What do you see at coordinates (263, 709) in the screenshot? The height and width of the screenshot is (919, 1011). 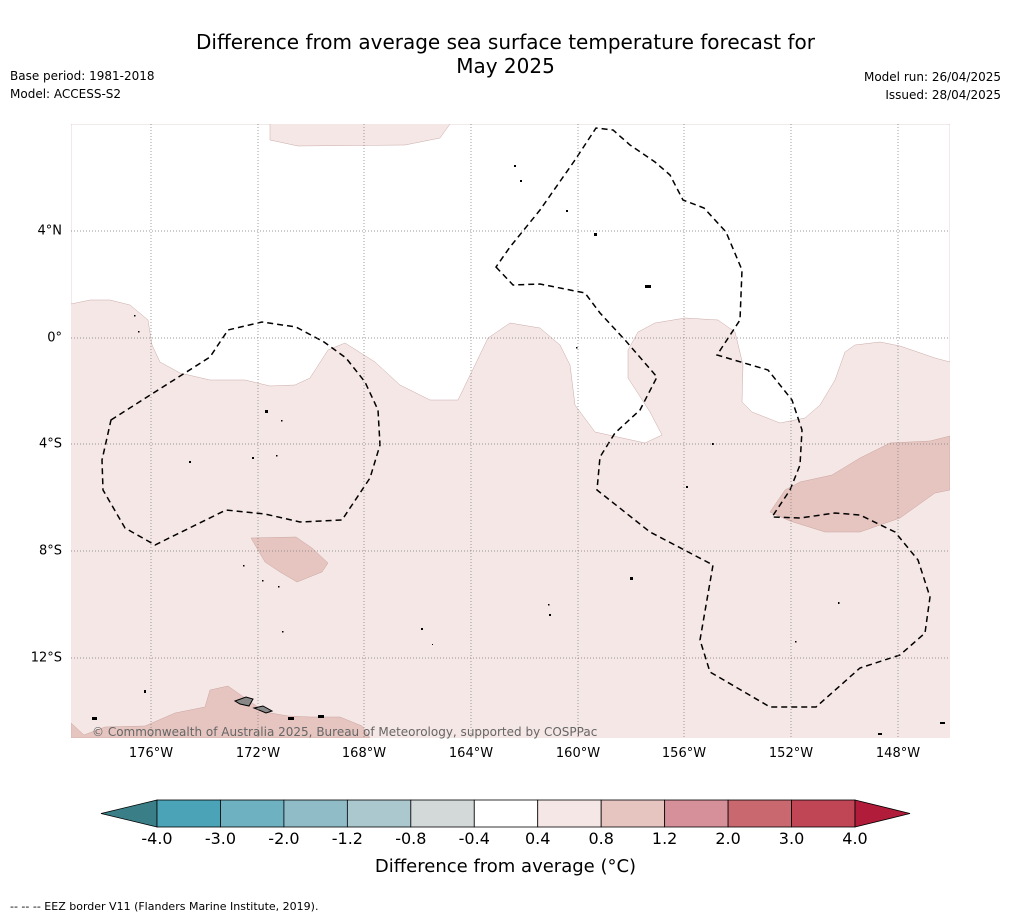 I see `samoa-tutuila` at bounding box center [263, 709].